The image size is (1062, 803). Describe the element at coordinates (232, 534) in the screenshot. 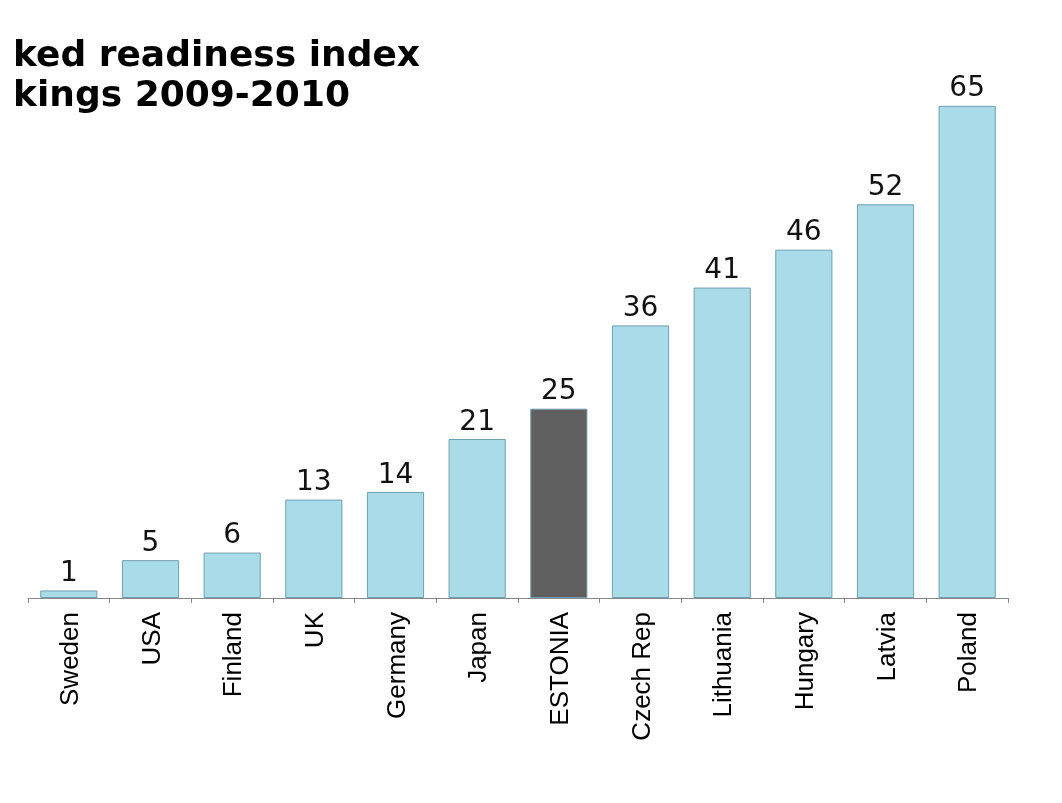

I see `data-label: 6` at that location.